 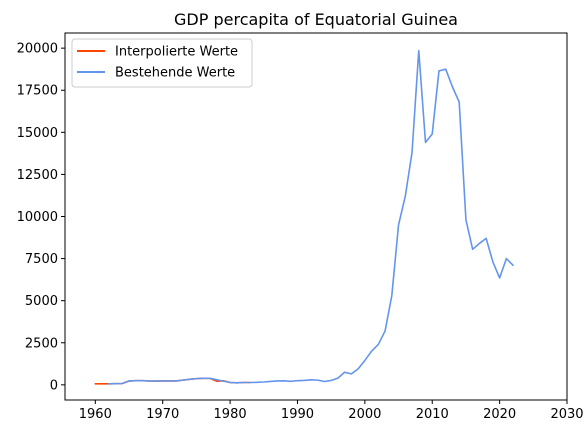 What do you see at coordinates (316, 19) in the screenshot?
I see `chart-title: GDP percapita of Equatorial Guinea` at bounding box center [316, 19].